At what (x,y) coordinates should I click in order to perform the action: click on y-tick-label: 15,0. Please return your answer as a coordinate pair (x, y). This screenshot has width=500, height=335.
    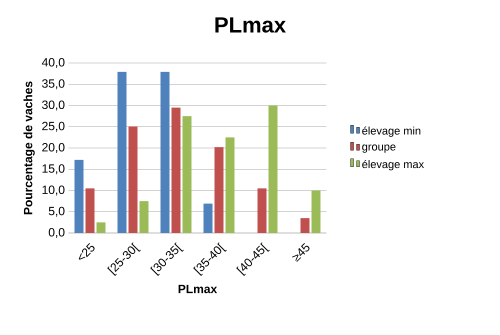
    Looking at the image, I should click on (53, 169).